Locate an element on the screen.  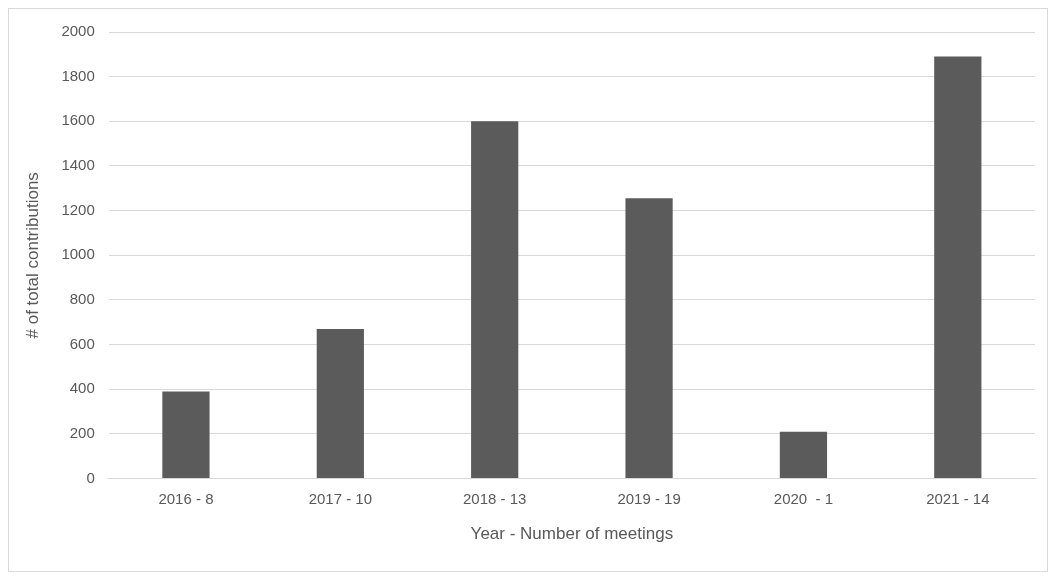
x-axis-title: Year - Number of meetings is located at coordinates (572, 534).